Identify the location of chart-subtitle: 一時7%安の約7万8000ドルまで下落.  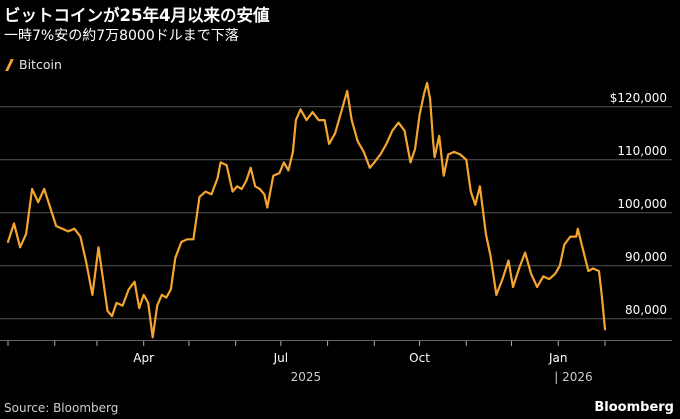
(121, 36).